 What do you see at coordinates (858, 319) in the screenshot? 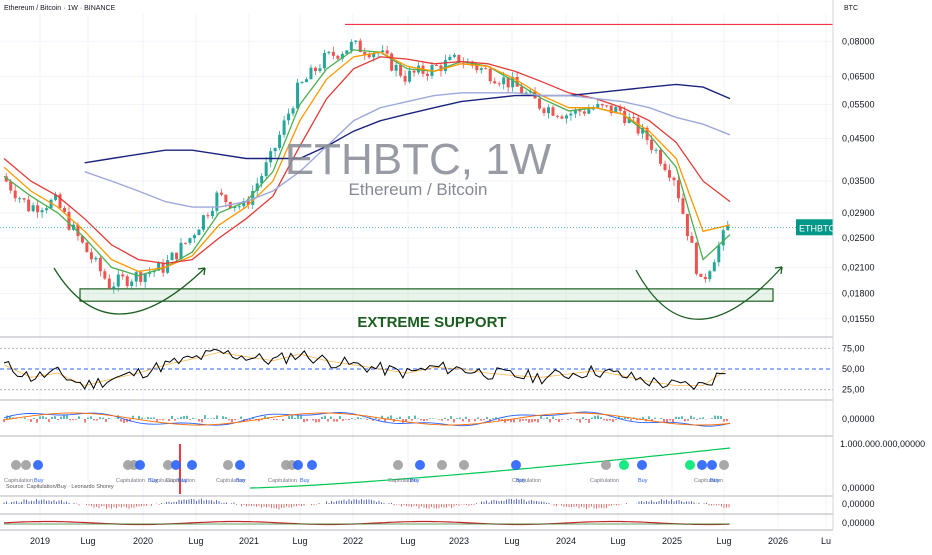
I see `price-tick-label: 0,01550` at bounding box center [858, 319].